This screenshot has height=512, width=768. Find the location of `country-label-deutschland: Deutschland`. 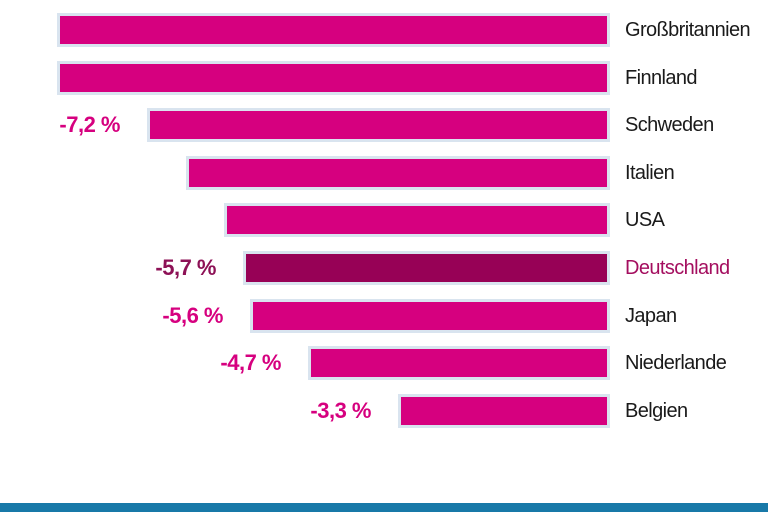

country-label-deutschland: Deutschland is located at coordinates (677, 268).